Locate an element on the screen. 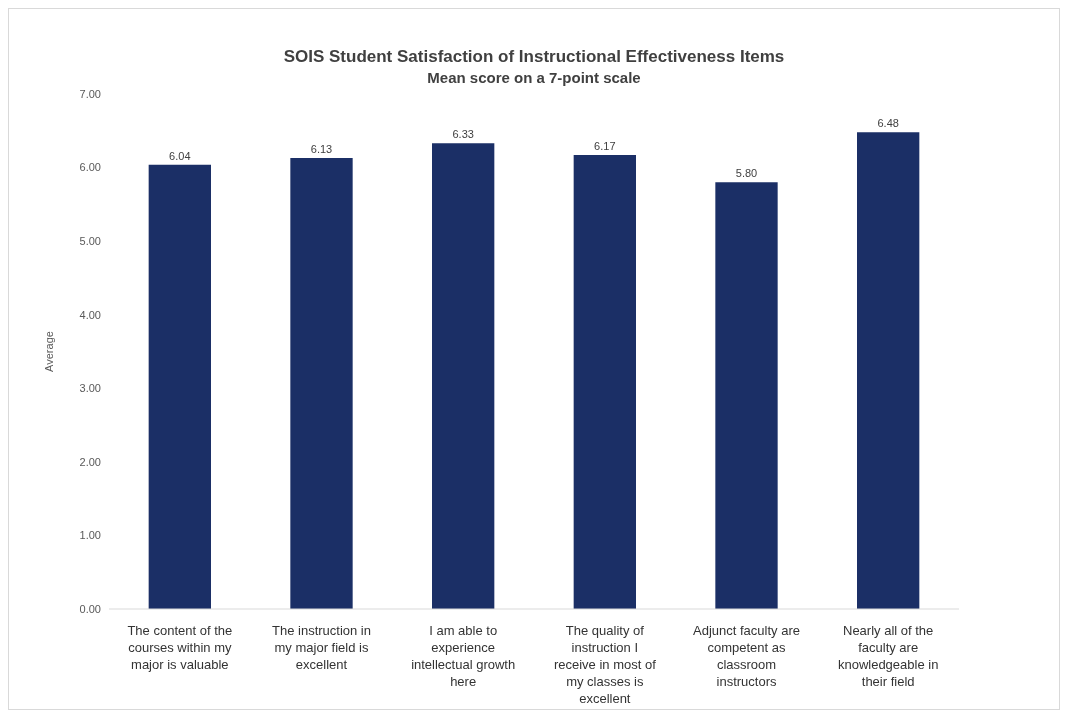 This screenshot has width=1067, height=717. y-tick-label: 4.00 is located at coordinates (90, 314).